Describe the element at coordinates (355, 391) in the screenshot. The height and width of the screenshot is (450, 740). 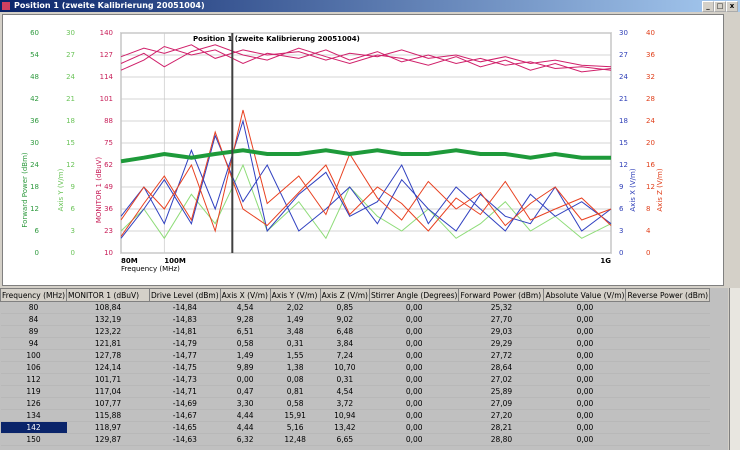
I see `table-row: 119 117,04 -14,71 0,47 0,81 4,54 0,00 25,89 0,00` at that location.